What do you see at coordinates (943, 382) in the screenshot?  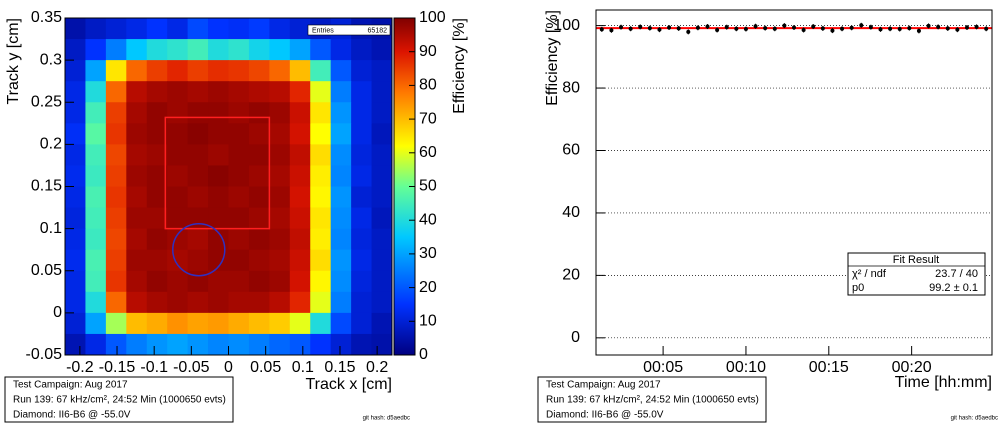 I see `x-axis-label: Time [hh:mm]` at bounding box center [943, 382].